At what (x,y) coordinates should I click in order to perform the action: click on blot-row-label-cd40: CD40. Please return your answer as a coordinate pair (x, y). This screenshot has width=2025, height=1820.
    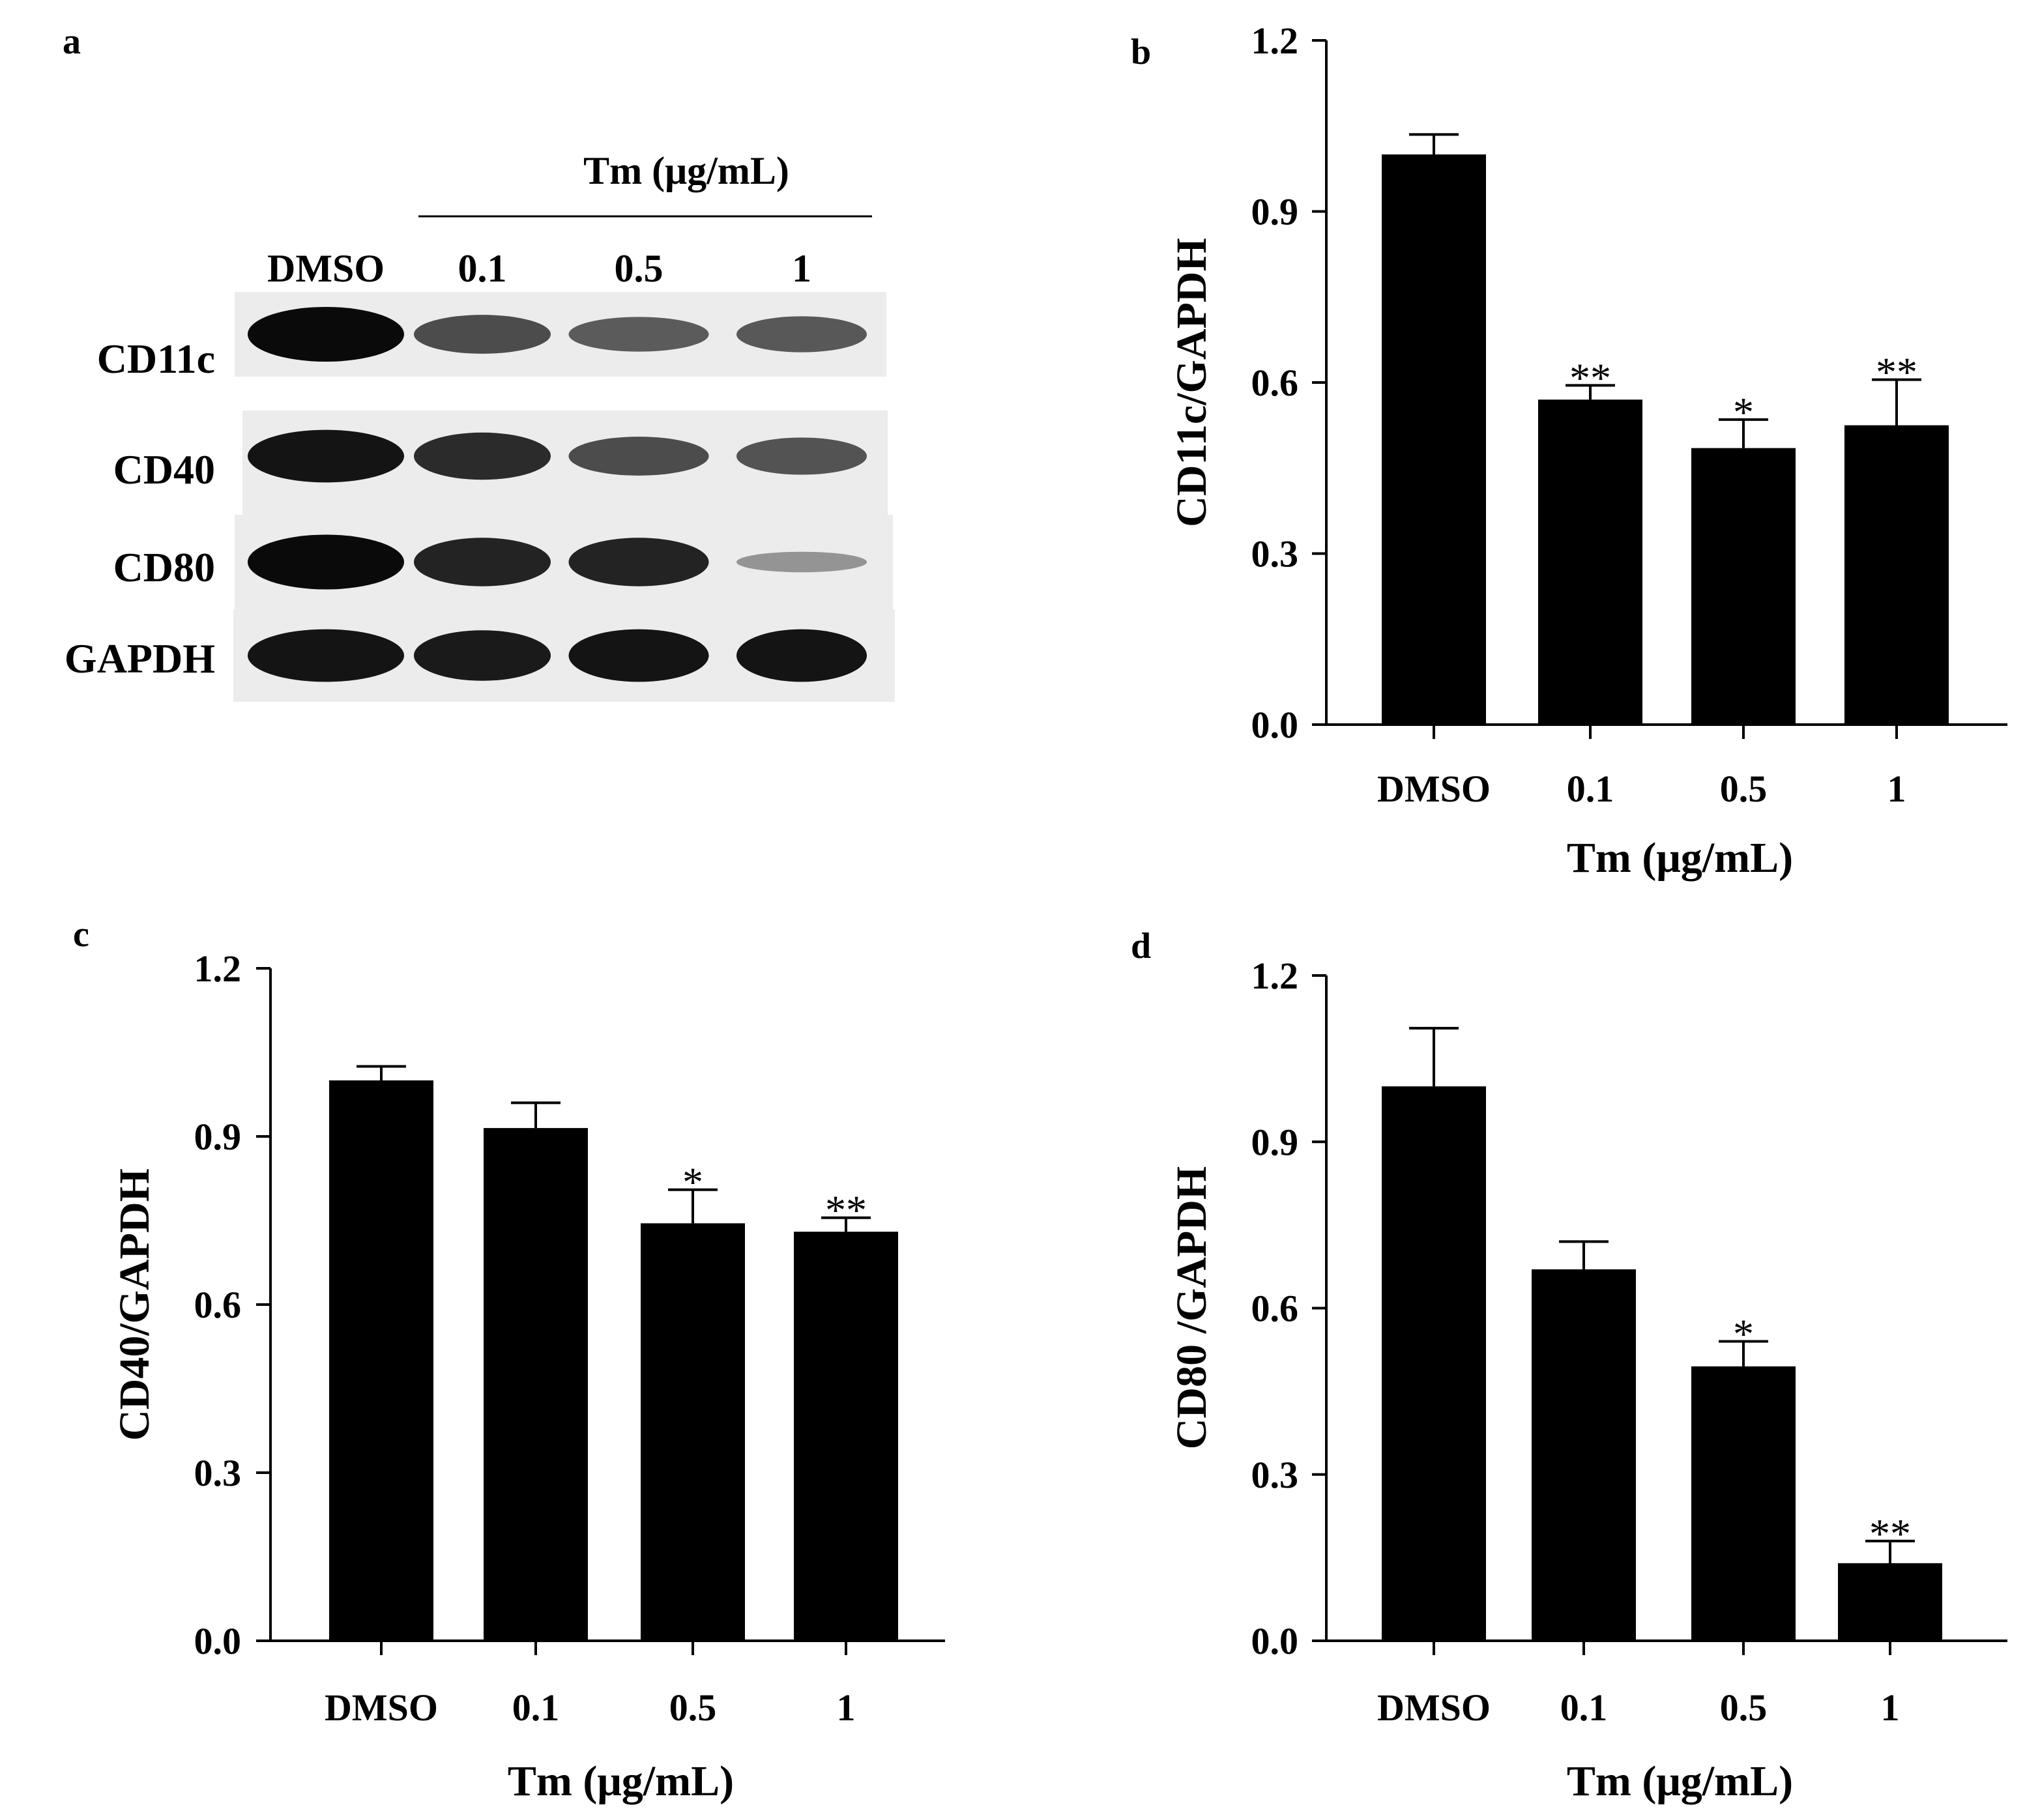
    Looking at the image, I should click on (164, 470).